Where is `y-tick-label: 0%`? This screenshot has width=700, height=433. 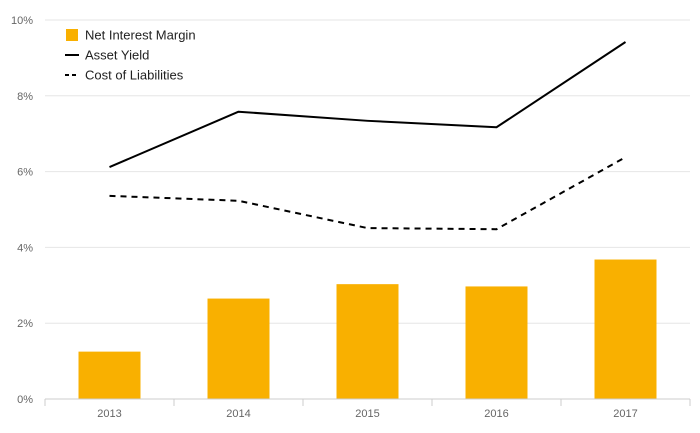
y-tick-label: 0% is located at coordinates (25, 400).